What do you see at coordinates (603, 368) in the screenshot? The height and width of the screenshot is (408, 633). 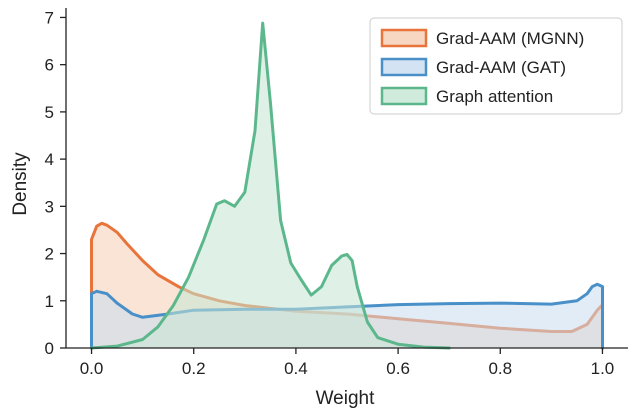 I see `x-tick-label: 1.0` at bounding box center [603, 368].